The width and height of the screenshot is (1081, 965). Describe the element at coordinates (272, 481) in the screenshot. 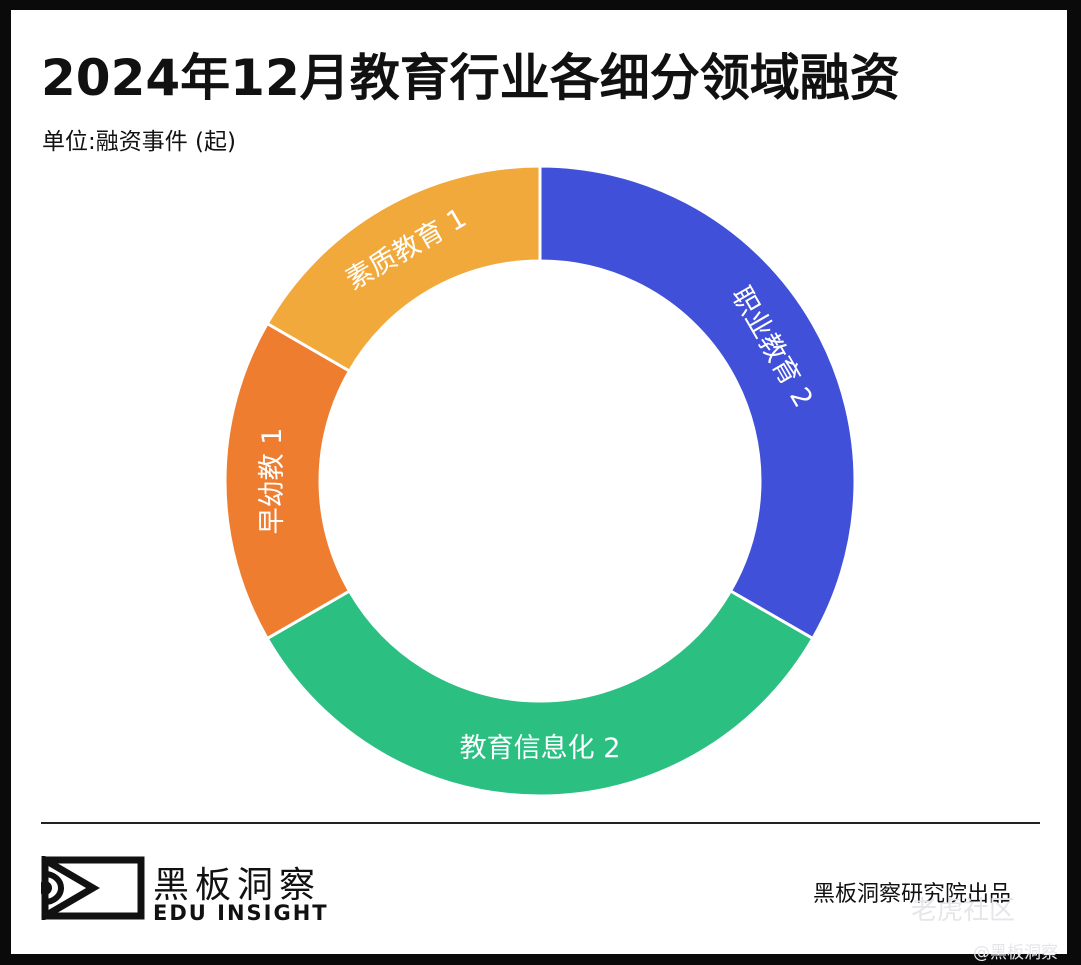

I see `slice-label-3: 早幼教 1` at that location.